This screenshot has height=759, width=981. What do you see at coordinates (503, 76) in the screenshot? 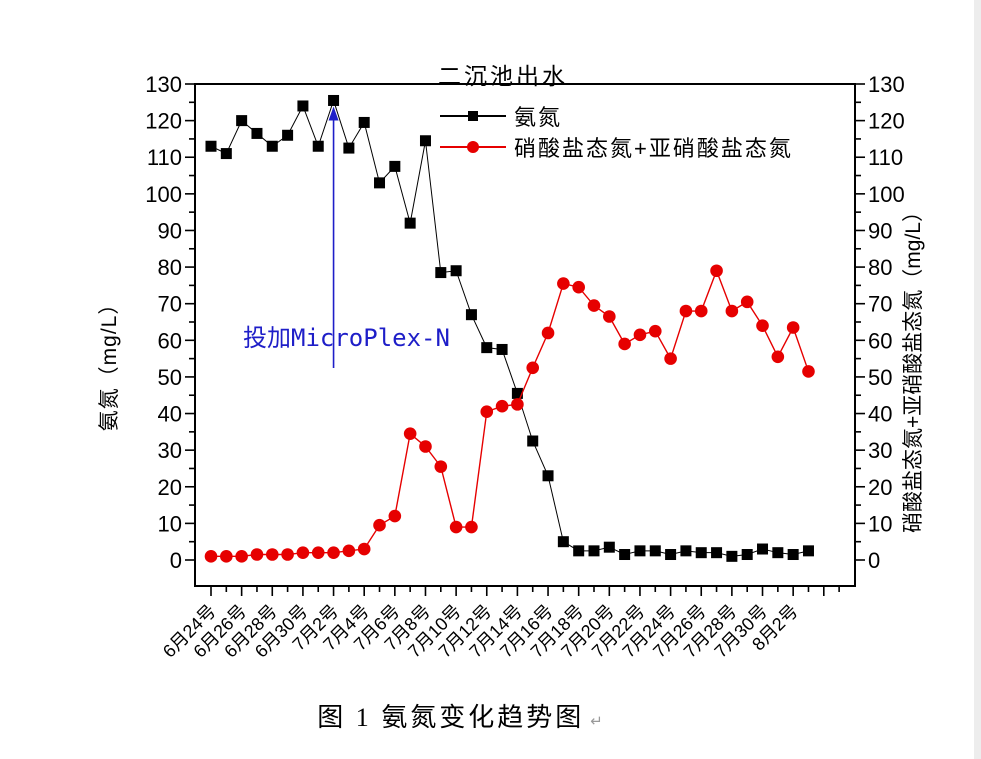
I see `chart-title: 二沉池出水` at bounding box center [503, 76].